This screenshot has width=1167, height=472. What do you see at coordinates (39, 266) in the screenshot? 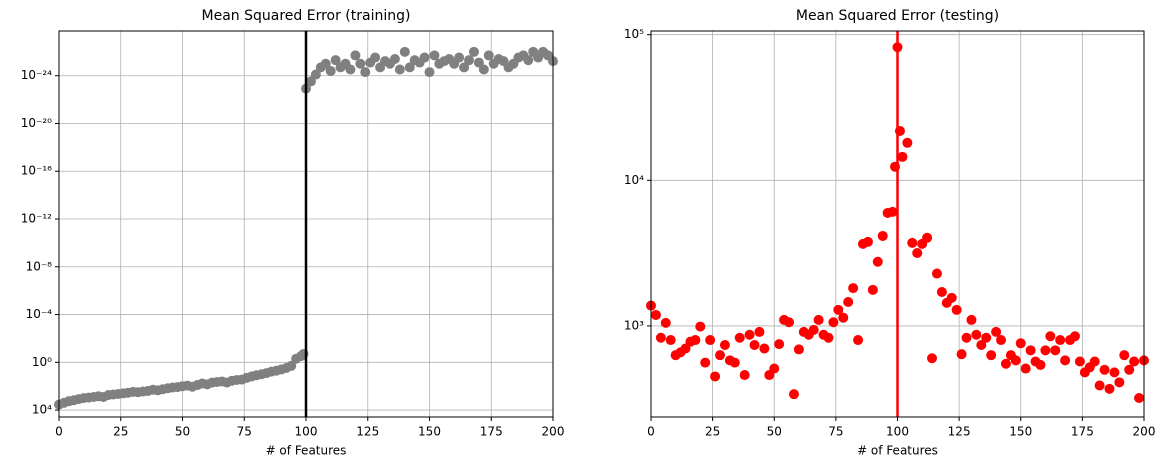
I see `y-tick-label: 10⁻⁸` at bounding box center [39, 266].